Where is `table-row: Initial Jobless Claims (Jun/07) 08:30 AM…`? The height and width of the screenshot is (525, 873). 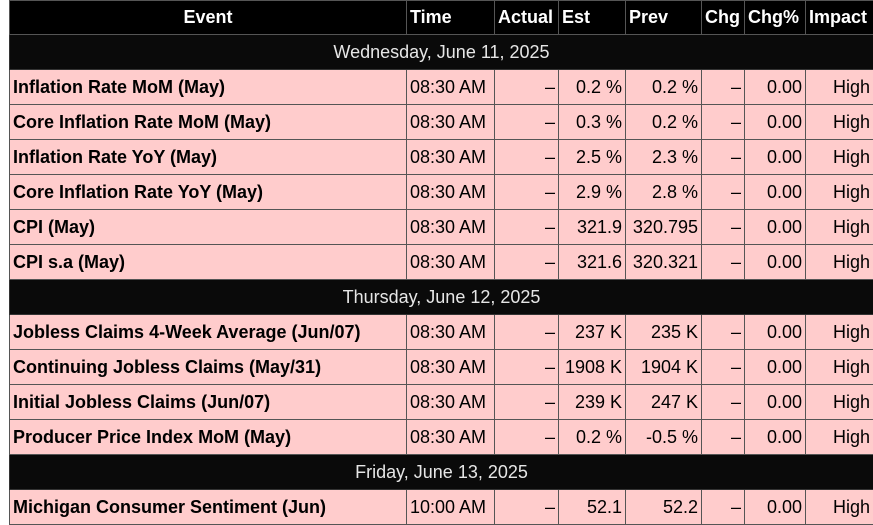 table-row: Initial Jobless Claims (Jun/07) 08:30 AM… is located at coordinates (441, 402).